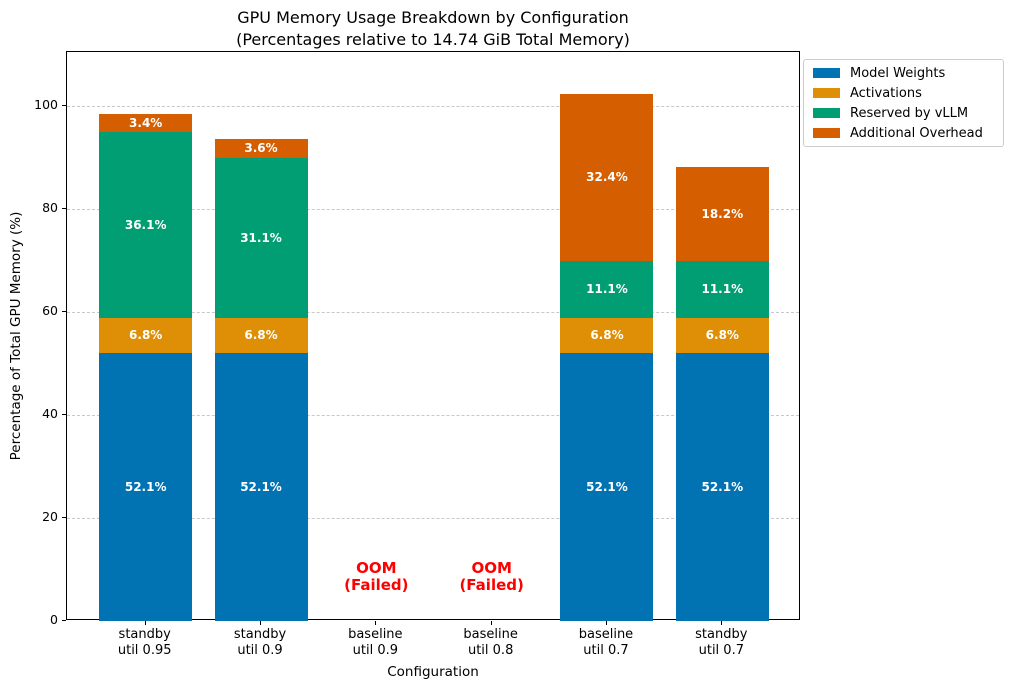 The height and width of the screenshot is (690, 1009). I want to click on y-tick-label: 60, so click(50, 311).